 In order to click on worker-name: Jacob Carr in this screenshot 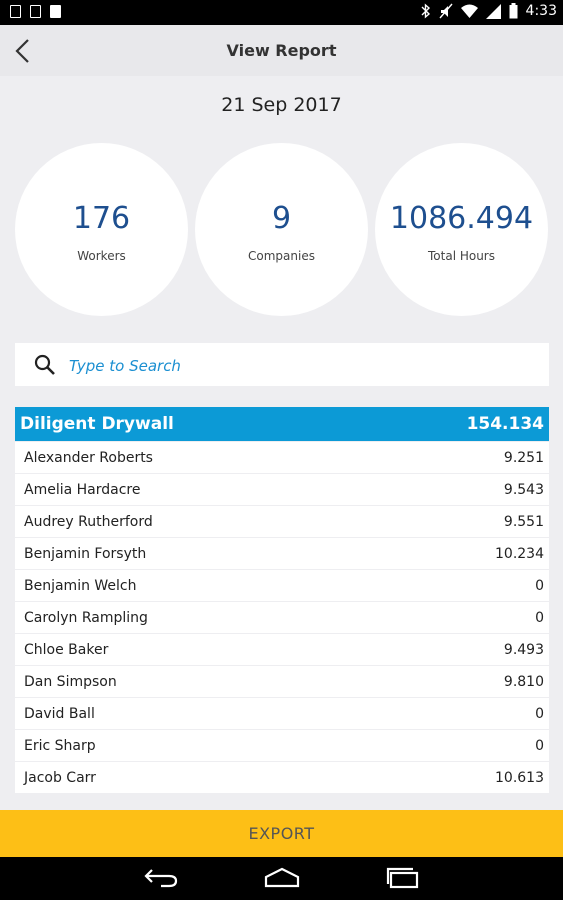, I will do `click(60, 777)`.